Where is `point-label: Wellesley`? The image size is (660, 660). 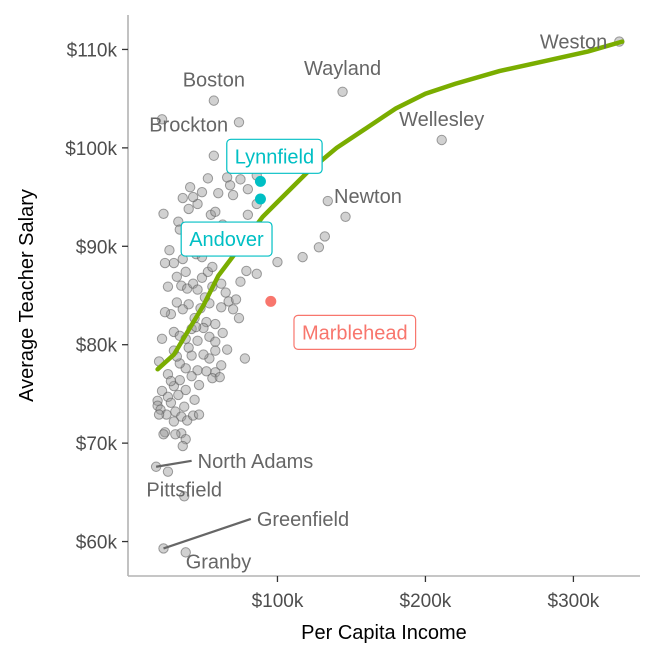
point-label: Wellesley is located at coordinates (441, 120).